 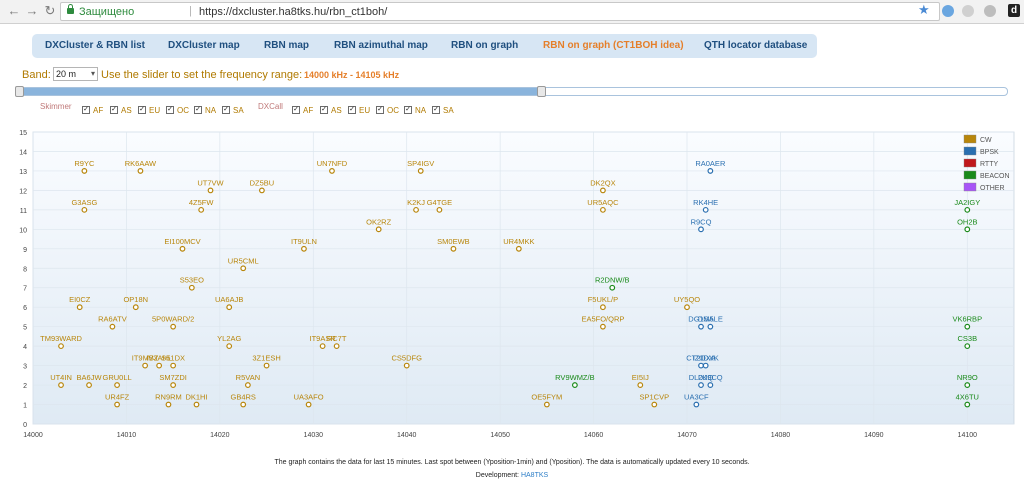 I want to click on spot-label: EI5IJ, so click(x=640, y=377).